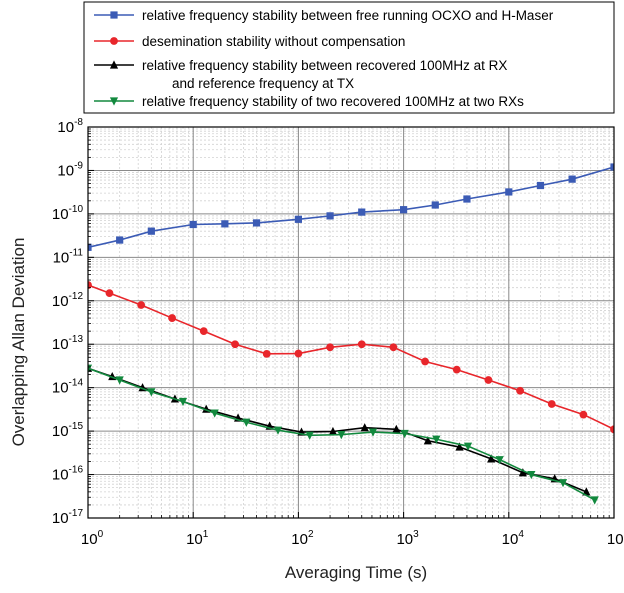  What do you see at coordinates (513, 538) in the screenshot?
I see `x-tick-label: 10⁴` at bounding box center [513, 538].